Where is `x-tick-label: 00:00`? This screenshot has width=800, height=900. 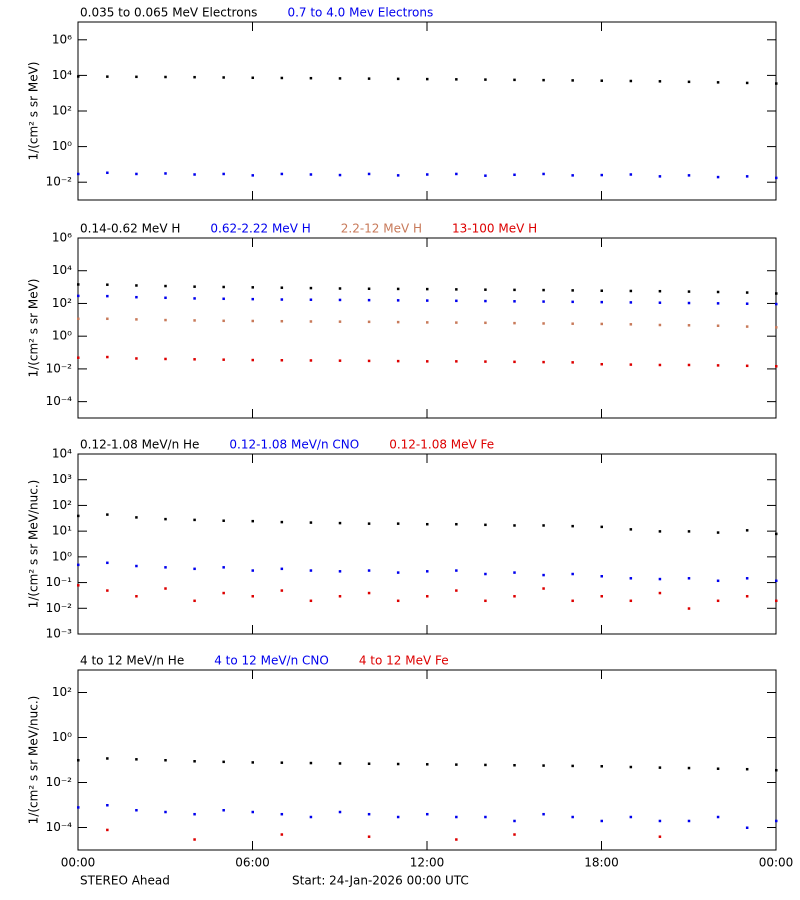
x-tick-label: 00:00 is located at coordinates (78, 863).